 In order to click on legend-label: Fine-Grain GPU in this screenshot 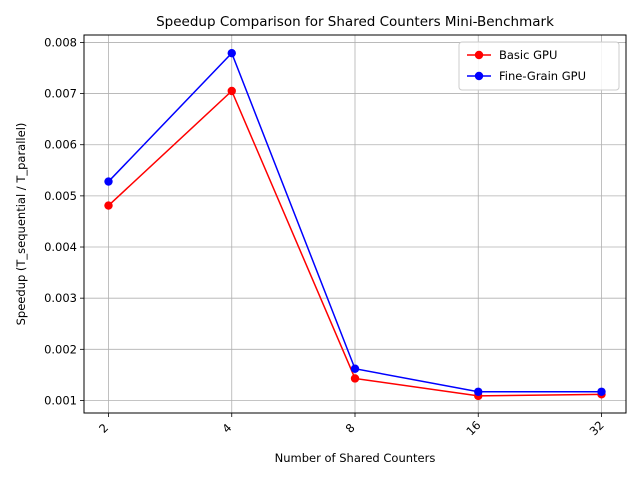, I will do `click(542, 76)`.